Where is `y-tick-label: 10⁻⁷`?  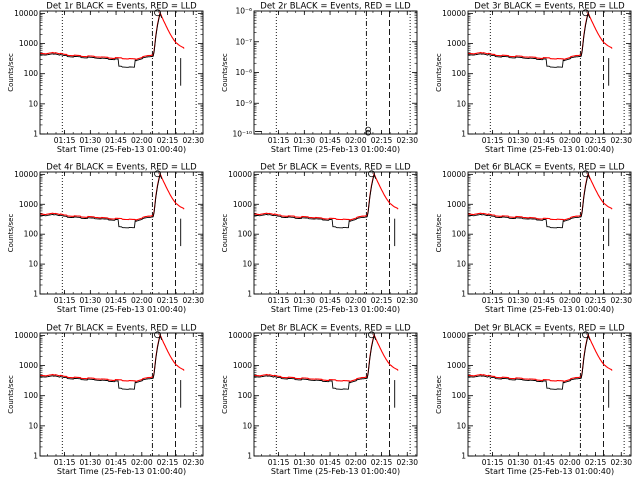 y-tick-label: 10⁻⁷ is located at coordinates (243, 41).